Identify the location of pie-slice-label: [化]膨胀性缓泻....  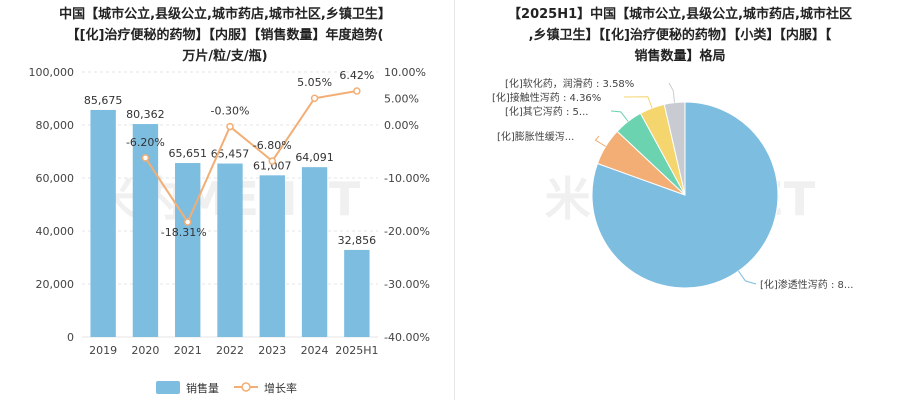
(535, 136).